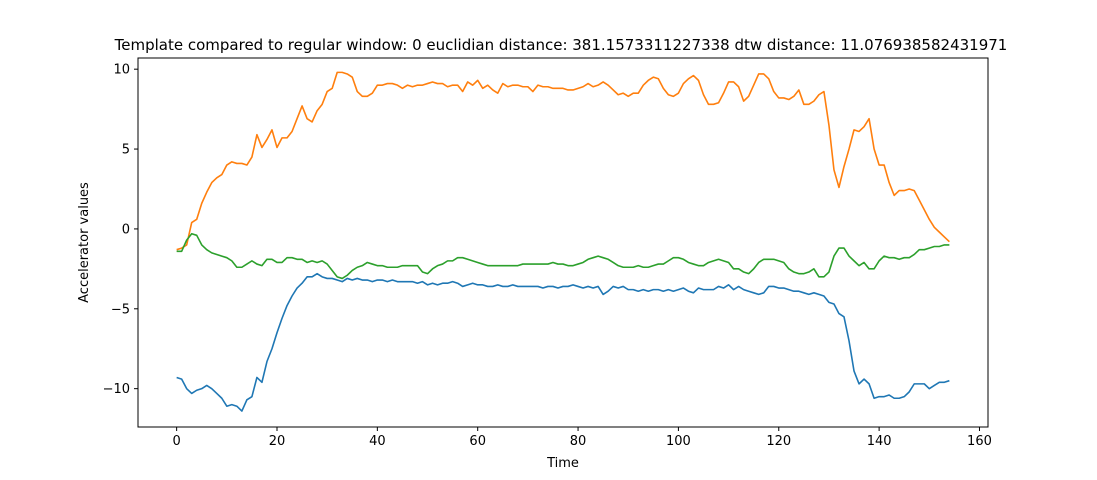 This screenshot has height=480, width=1097. I want to click on x-tick-label: 20, so click(277, 441).